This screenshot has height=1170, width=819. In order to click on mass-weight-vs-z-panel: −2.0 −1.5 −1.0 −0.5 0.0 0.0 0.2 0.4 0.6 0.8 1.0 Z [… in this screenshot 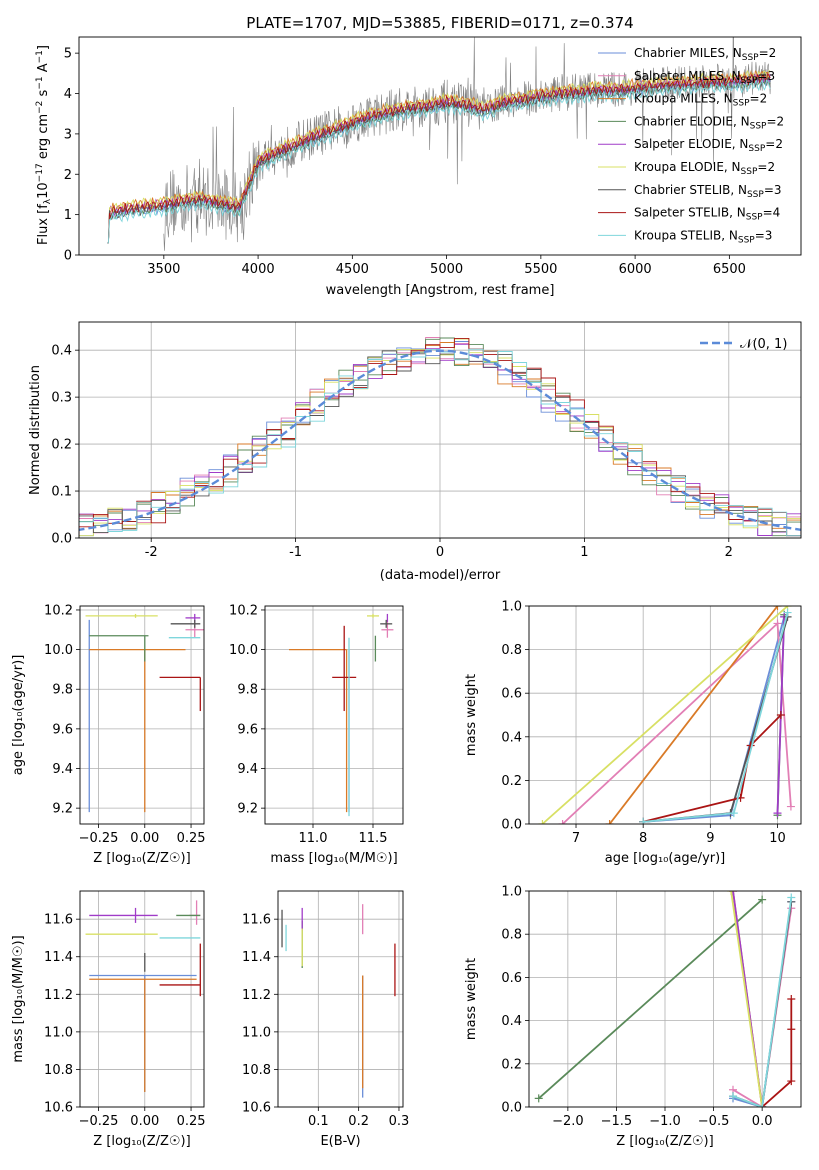, I will do `click(633, 1017)`.